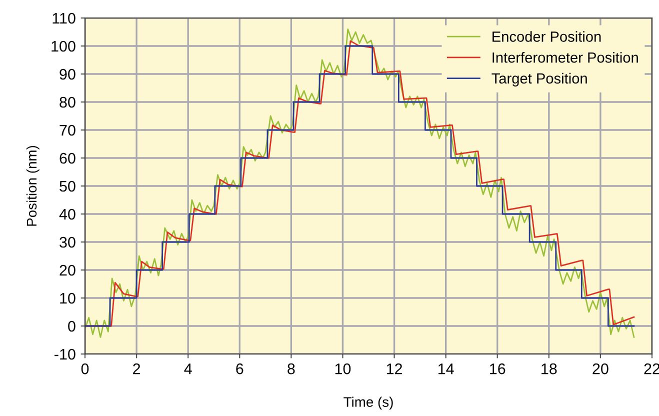 The image size is (659, 416). Describe the element at coordinates (68, 158) in the screenshot. I see `y-tick-label: 60` at that location.